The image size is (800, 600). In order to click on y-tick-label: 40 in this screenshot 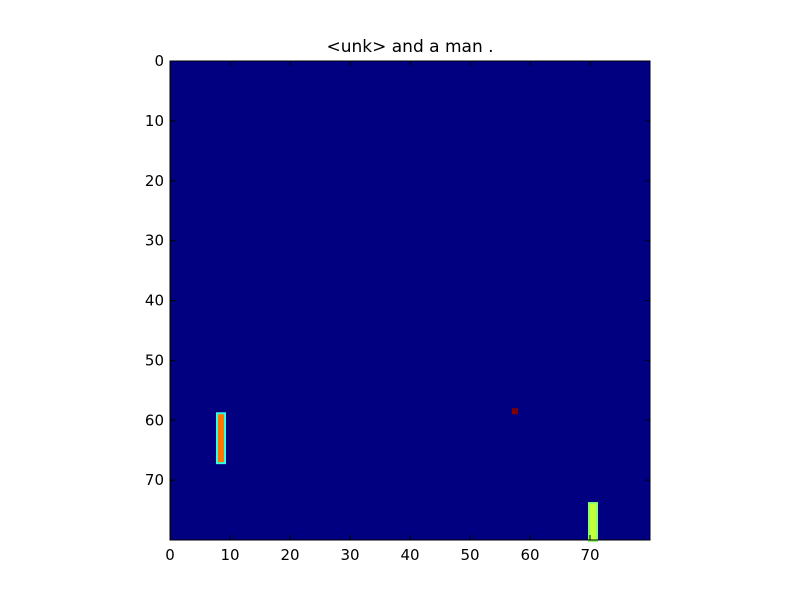, I will do `click(154, 301)`.